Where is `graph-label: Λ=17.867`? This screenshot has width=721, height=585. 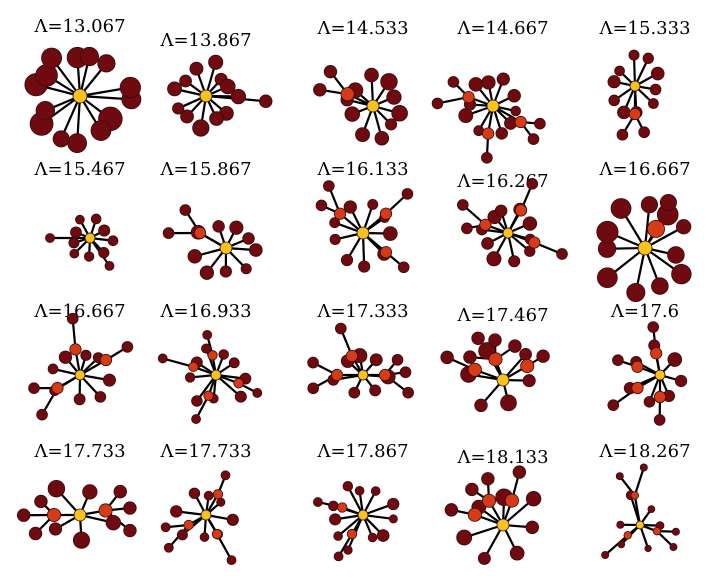
graph-label: Λ=17.867 is located at coordinates (362, 451).